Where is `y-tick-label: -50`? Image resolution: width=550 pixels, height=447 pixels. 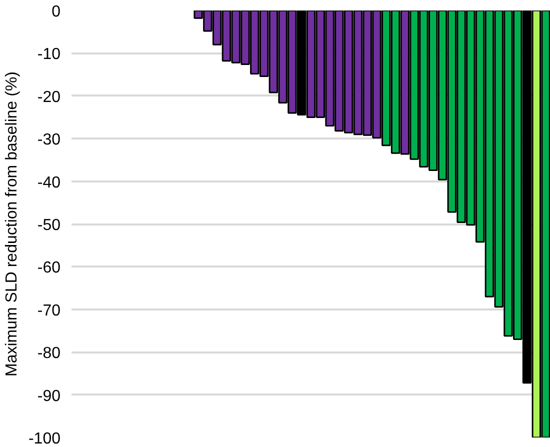
y-tick-label: -50 is located at coordinates (49, 225).